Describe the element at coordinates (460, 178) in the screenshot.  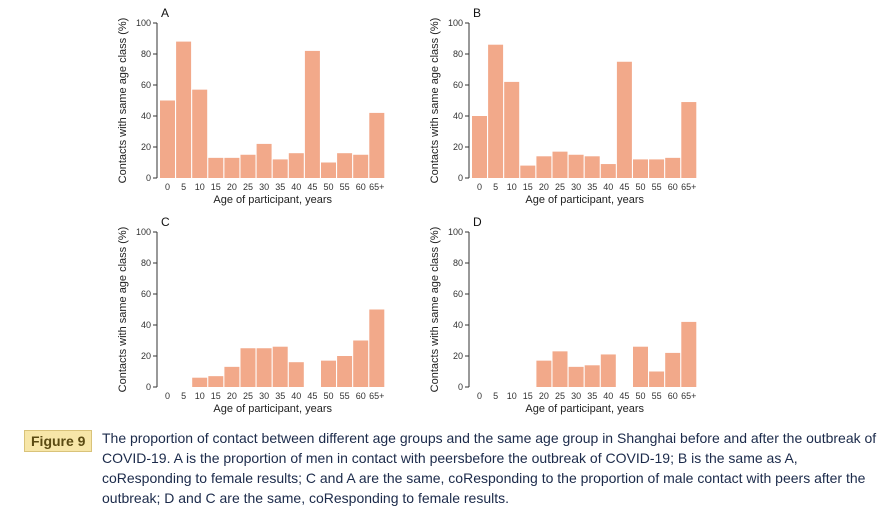
I see `y-tick-label: 0` at that location.